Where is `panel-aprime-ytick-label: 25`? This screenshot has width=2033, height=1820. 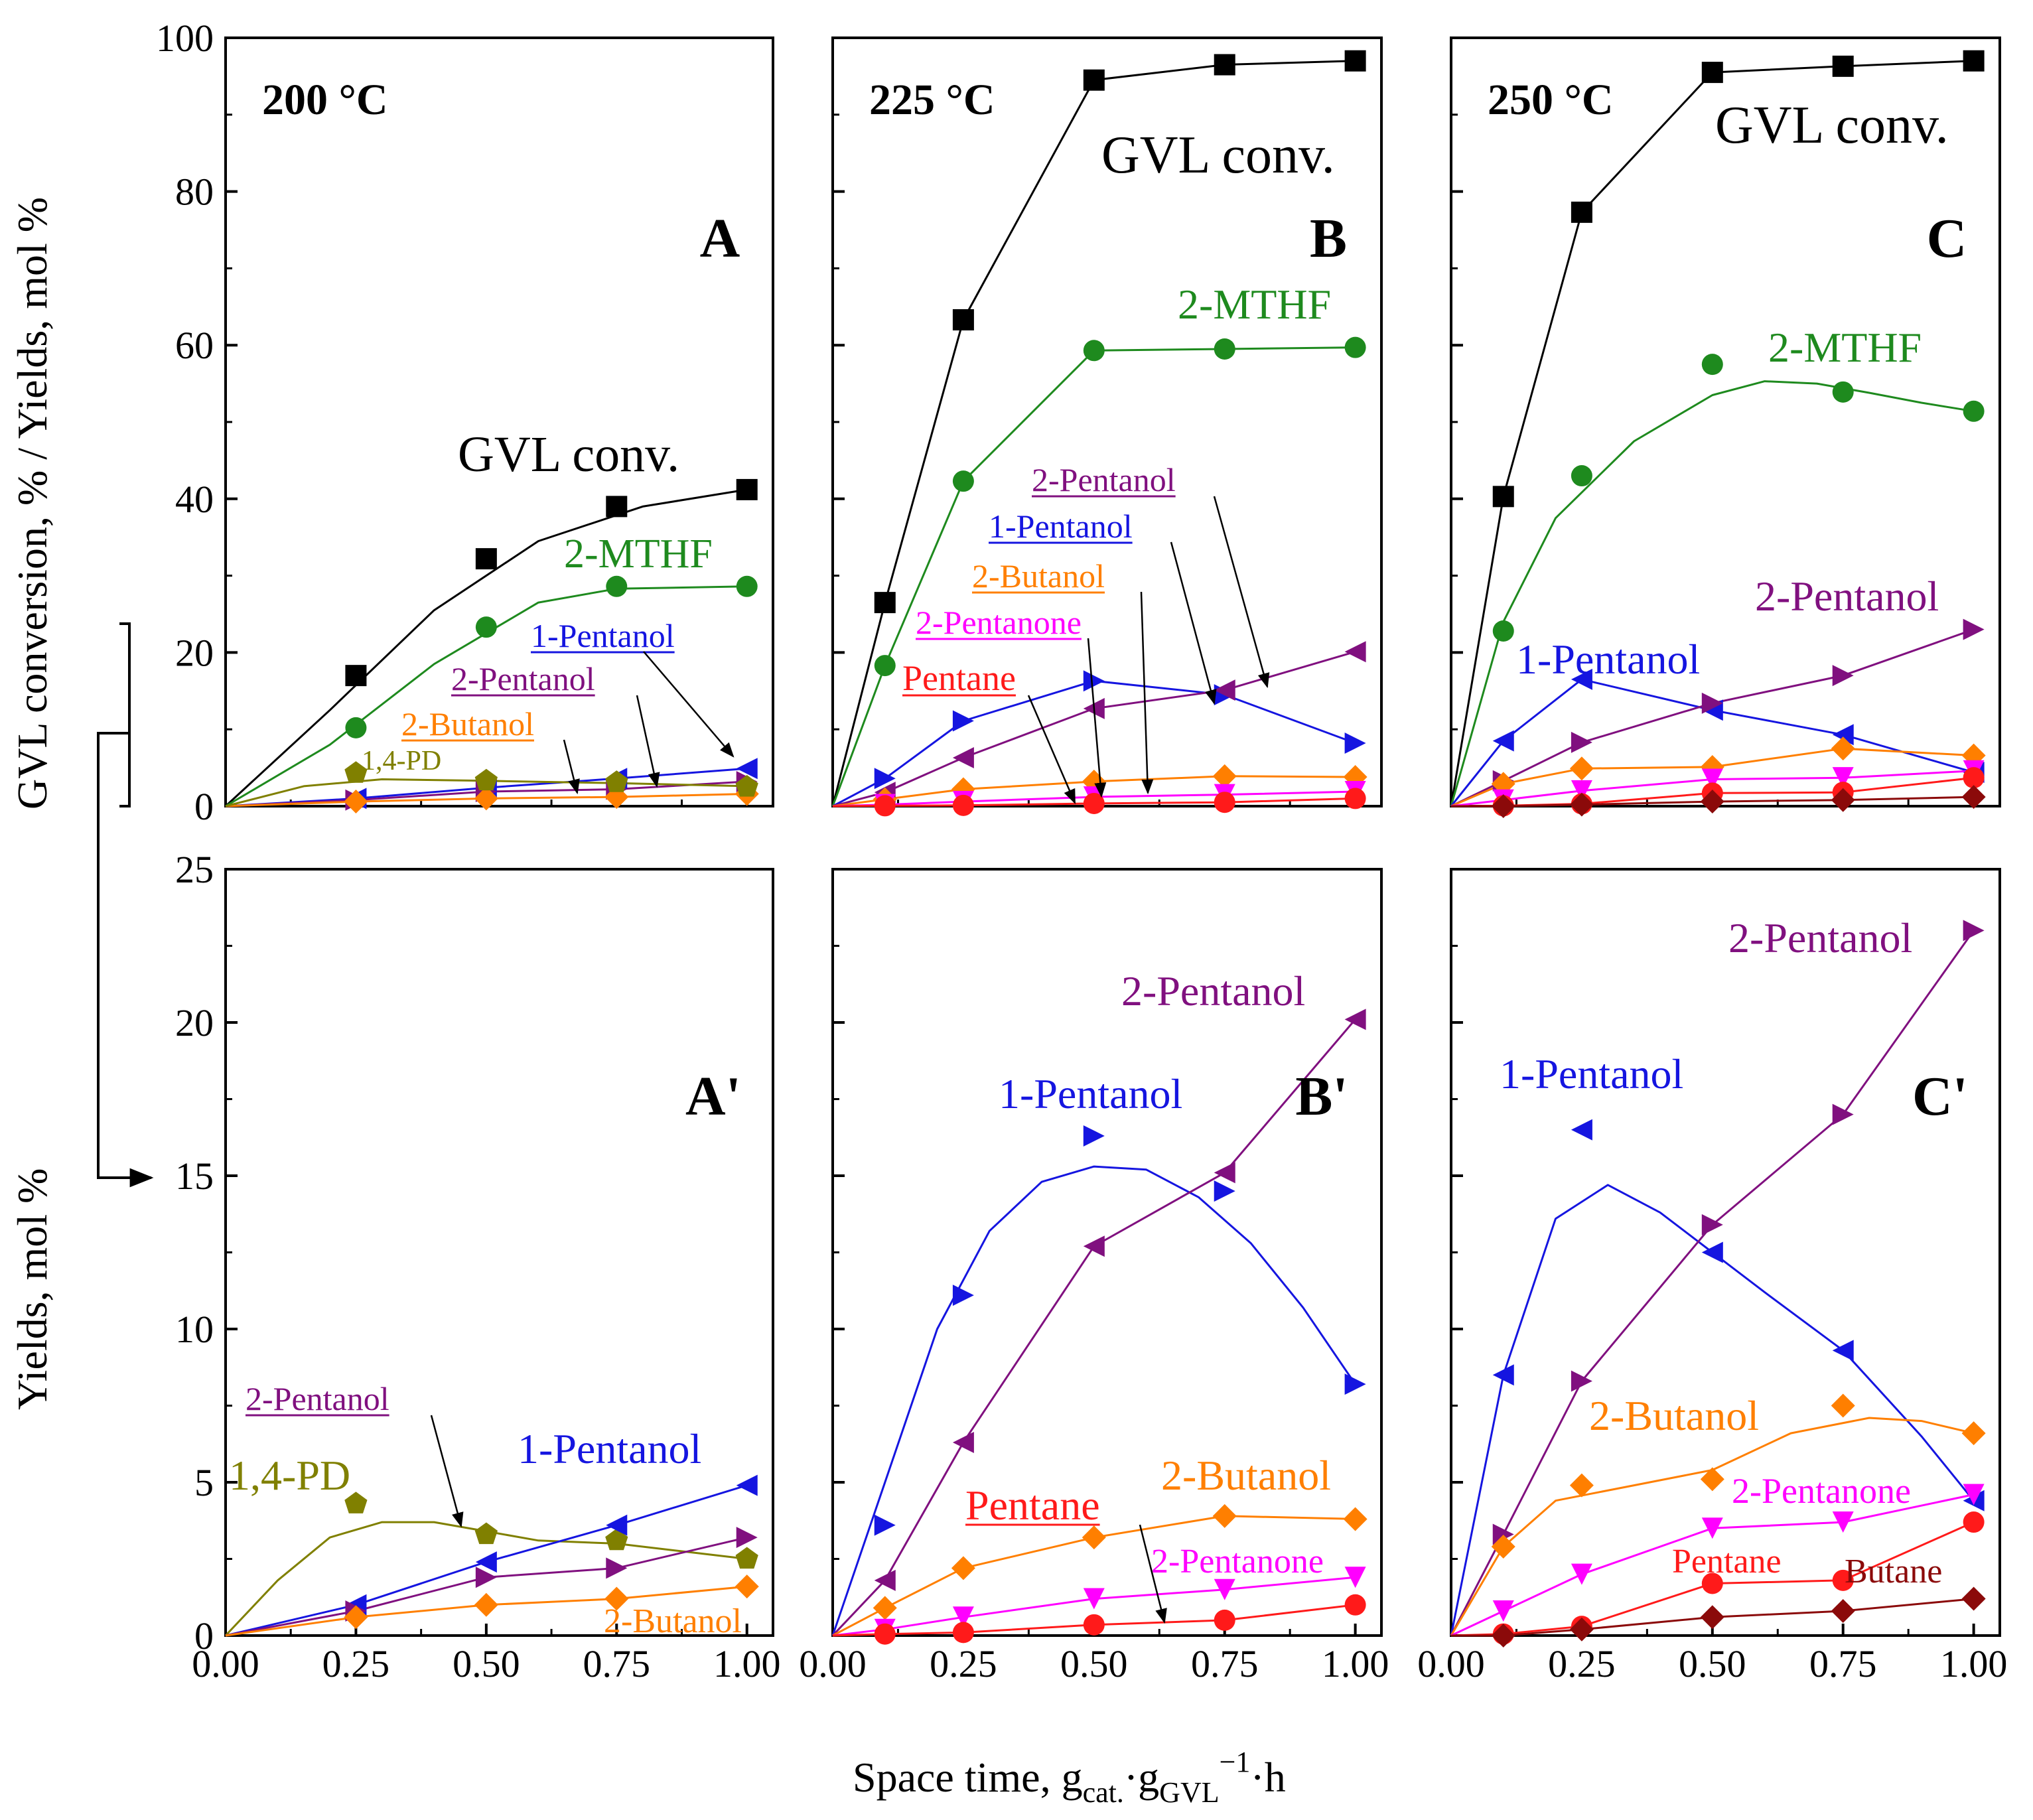
panel-aprime-ytick-label: 25 is located at coordinates (195, 869).